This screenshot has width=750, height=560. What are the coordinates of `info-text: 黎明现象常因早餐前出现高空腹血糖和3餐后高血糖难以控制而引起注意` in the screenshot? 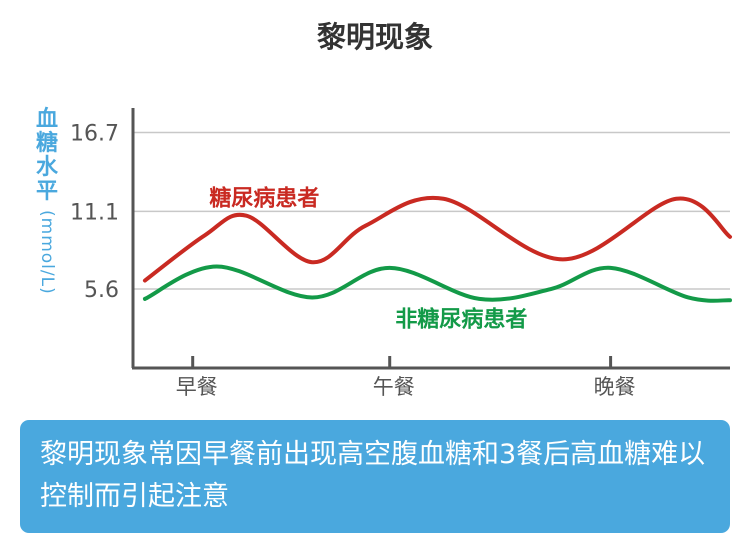 It's located at (373, 475).